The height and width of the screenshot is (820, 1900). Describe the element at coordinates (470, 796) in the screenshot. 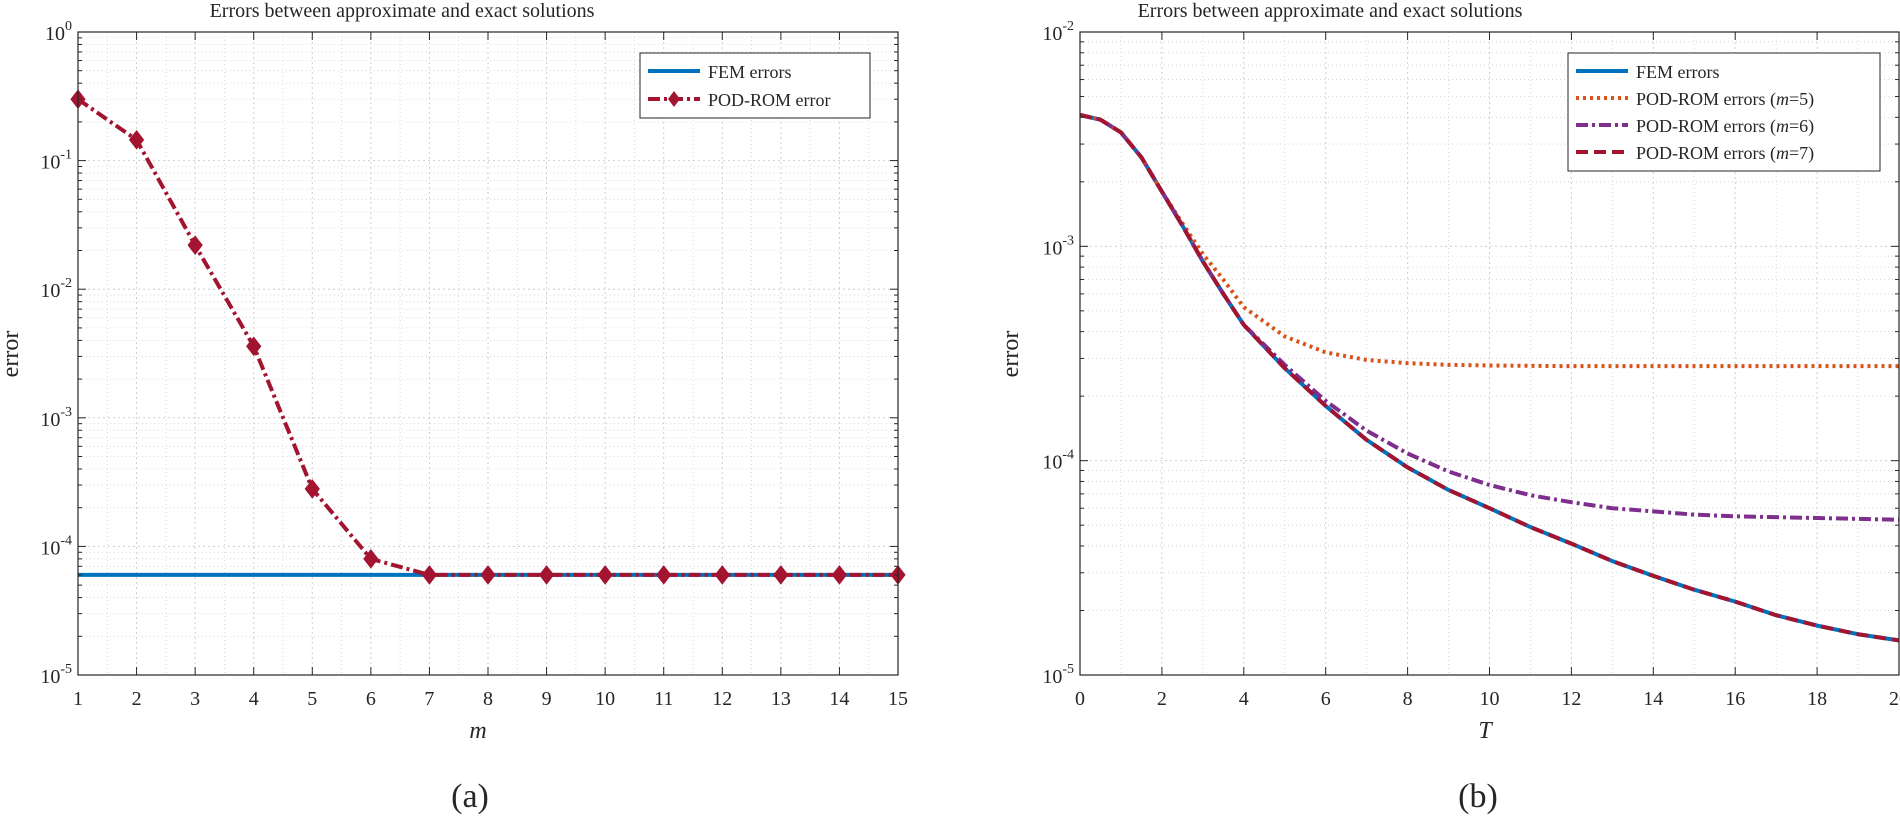

I see `panel-a-label: (a)` at that location.